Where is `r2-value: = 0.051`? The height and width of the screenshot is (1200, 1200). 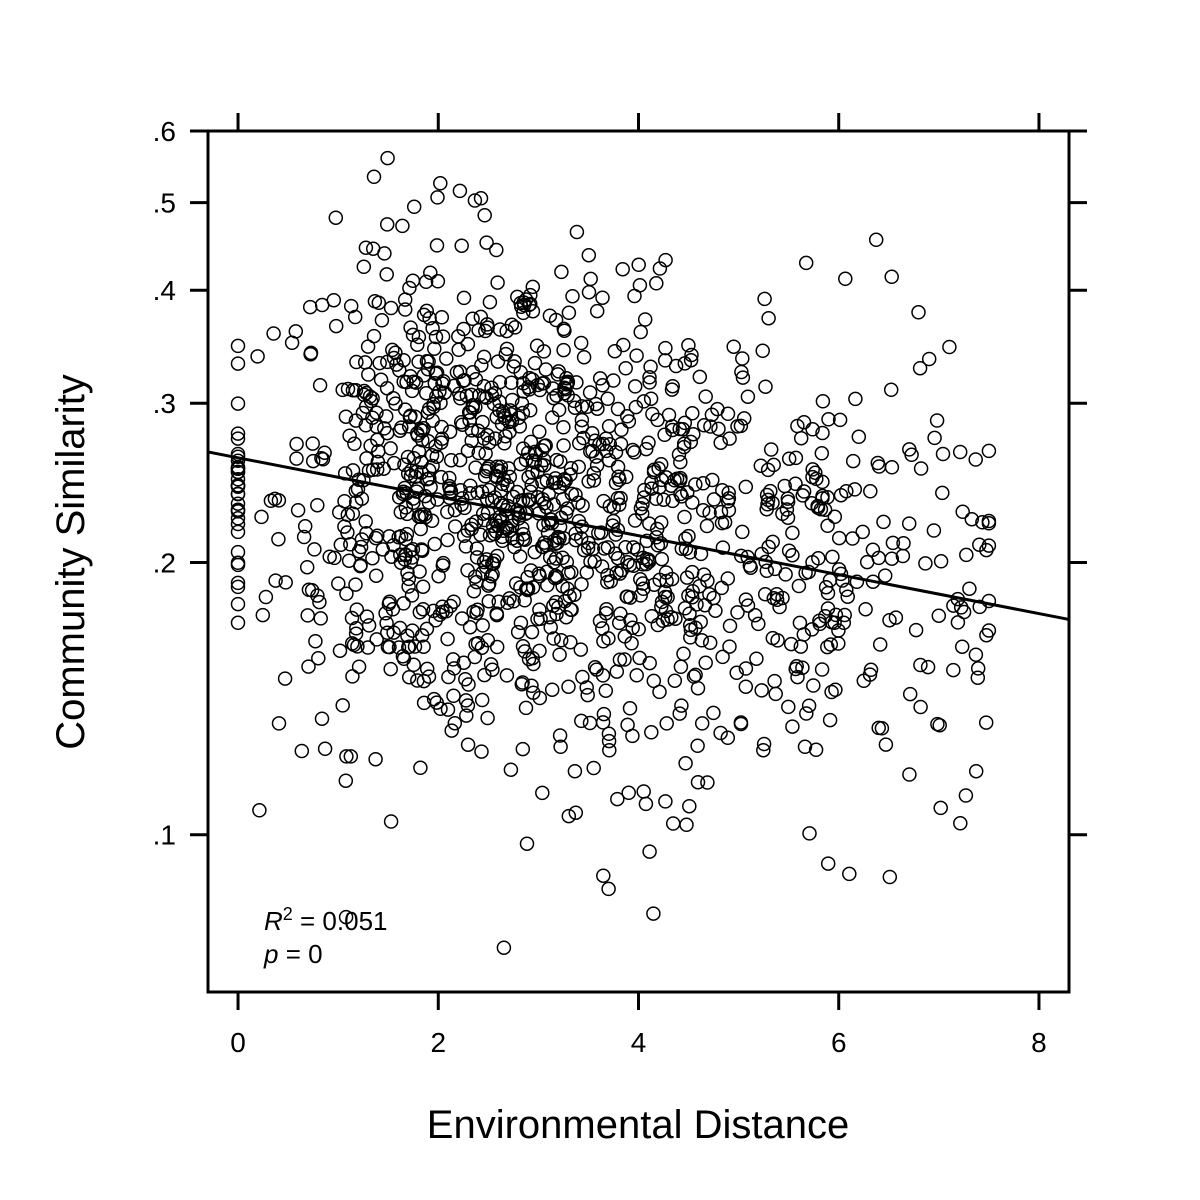 r2-value: = 0.051 is located at coordinates (340, 921).